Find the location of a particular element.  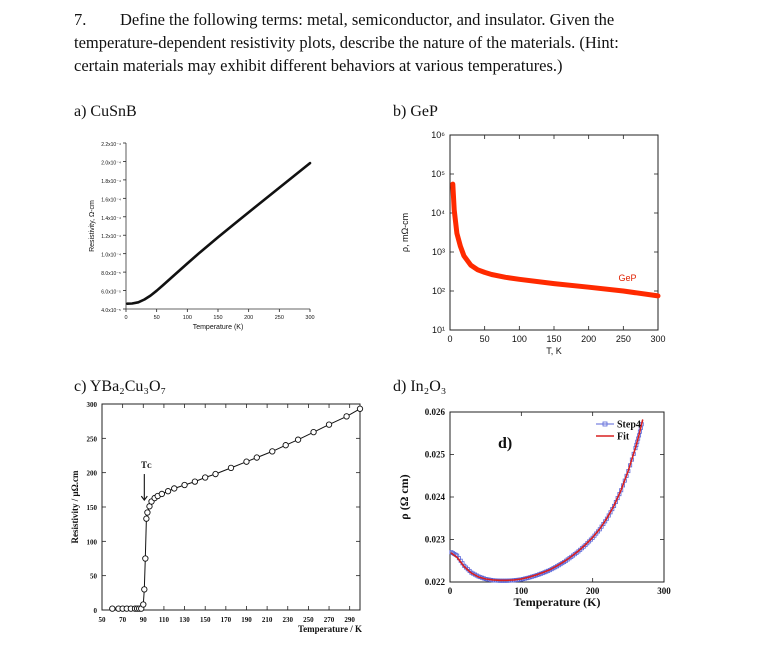

chart-a-series-line is located at coordinates (218, 233).